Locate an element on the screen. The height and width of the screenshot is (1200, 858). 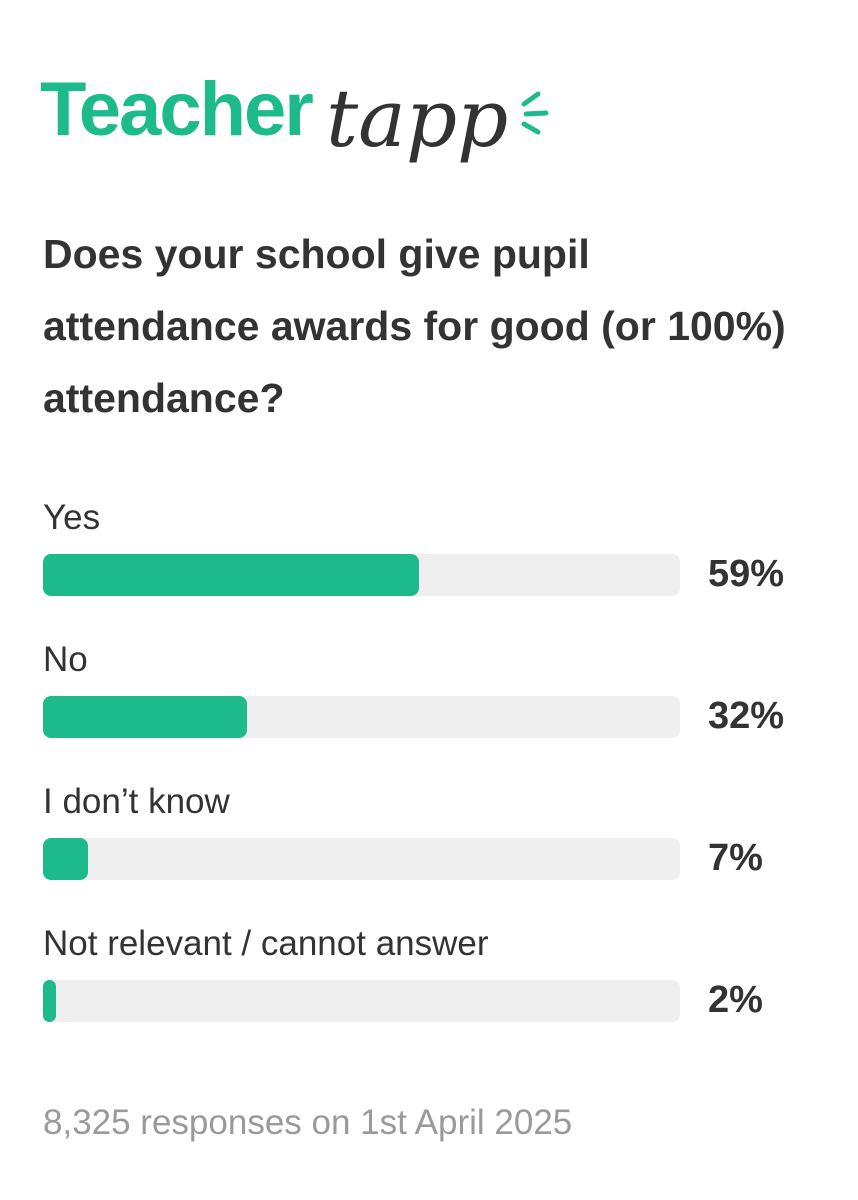
logo-brand: Teacher is located at coordinates (177, 109).